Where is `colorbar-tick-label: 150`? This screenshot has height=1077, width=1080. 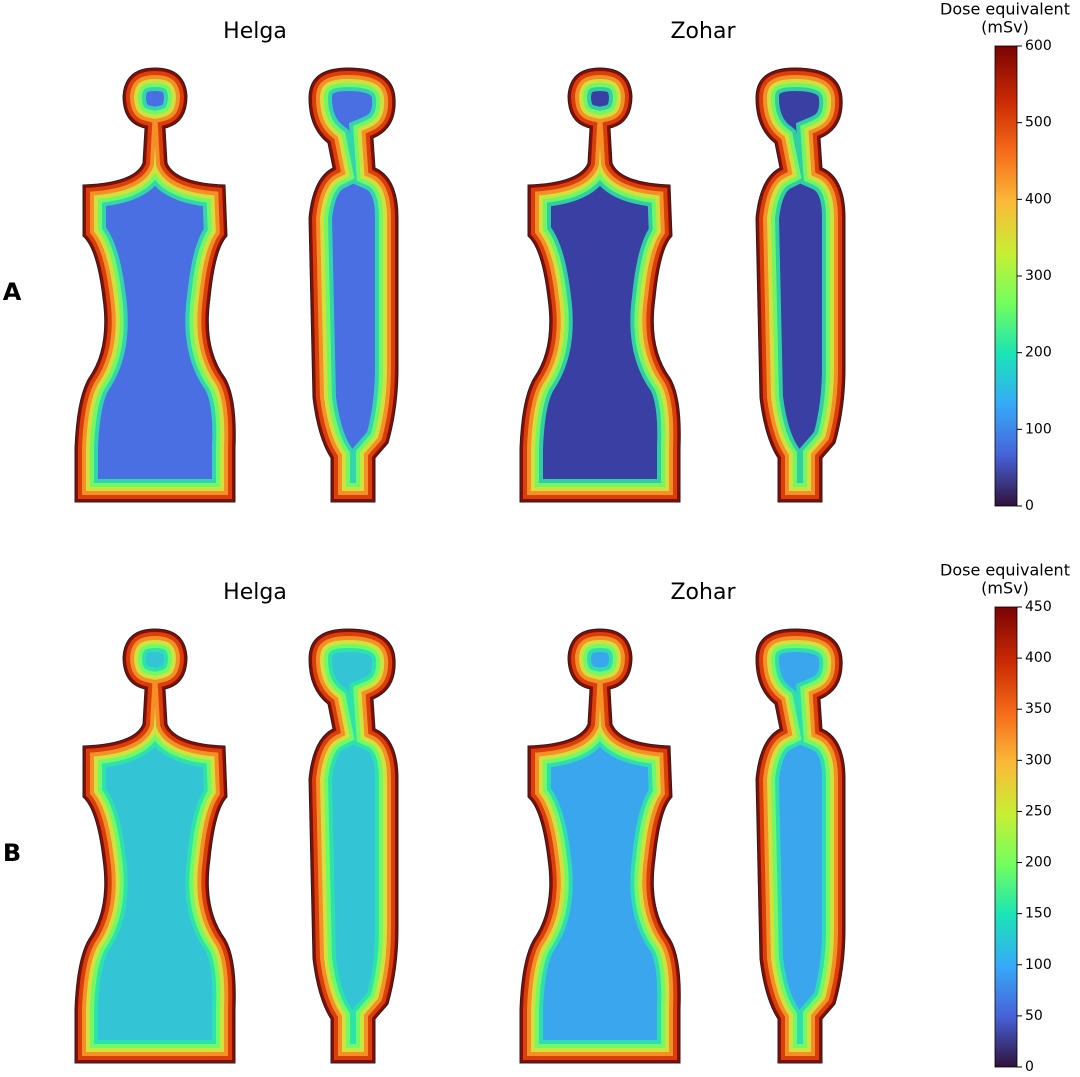
colorbar-tick-label: 150 is located at coordinates (1038, 914).